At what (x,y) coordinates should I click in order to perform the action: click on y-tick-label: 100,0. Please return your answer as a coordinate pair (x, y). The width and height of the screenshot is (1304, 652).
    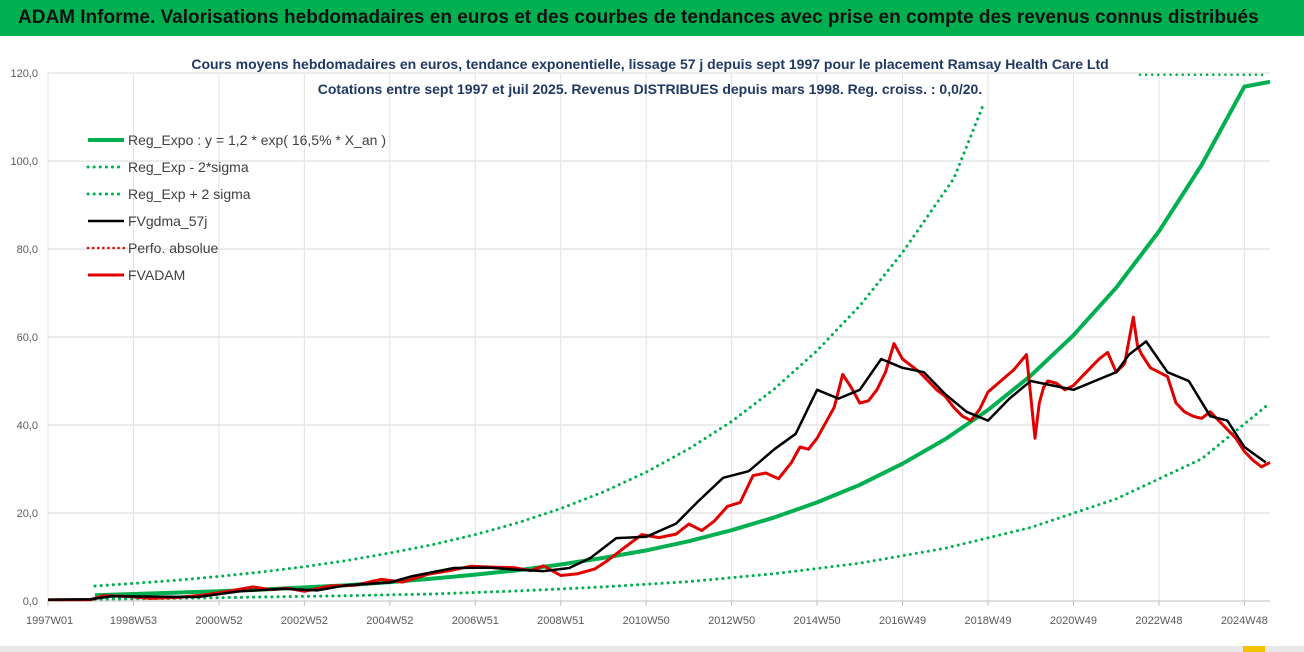
    Looking at the image, I should click on (24, 162).